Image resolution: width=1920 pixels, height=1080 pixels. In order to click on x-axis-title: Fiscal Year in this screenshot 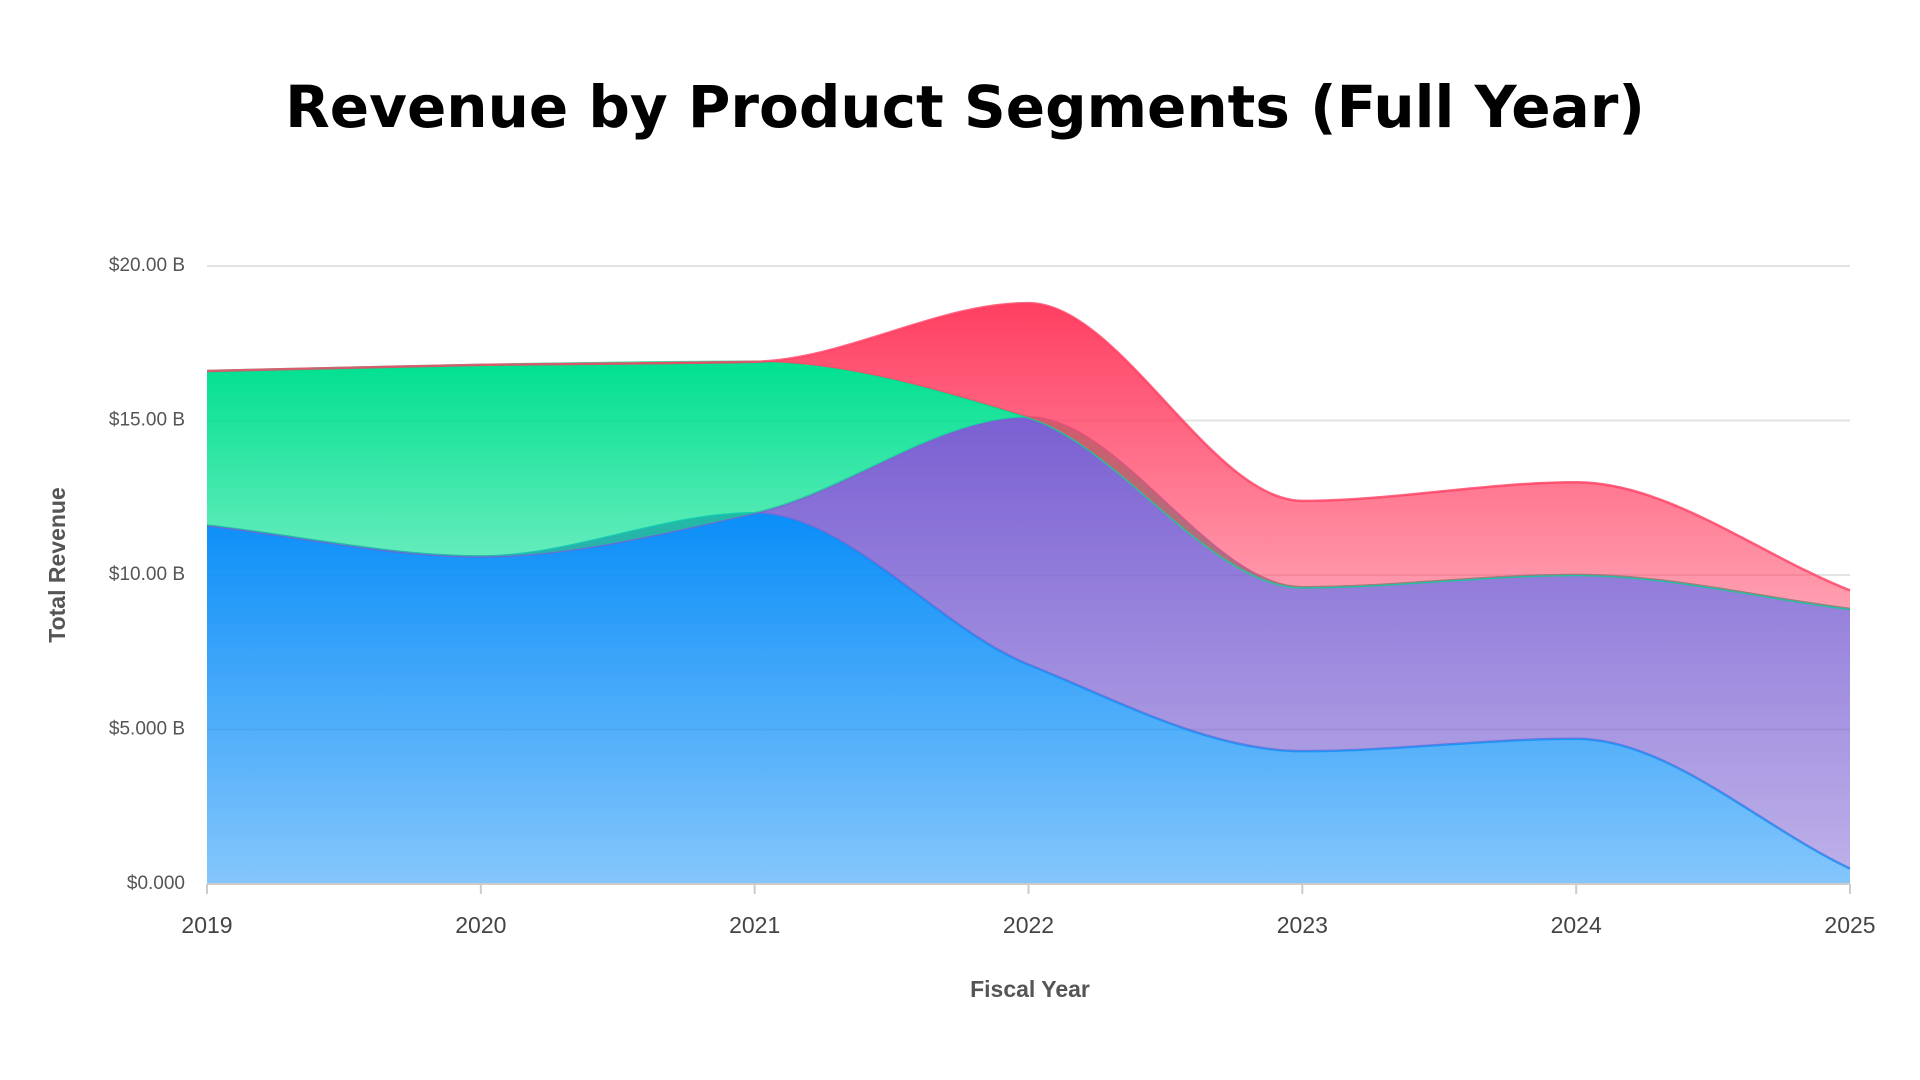, I will do `click(1030, 989)`.